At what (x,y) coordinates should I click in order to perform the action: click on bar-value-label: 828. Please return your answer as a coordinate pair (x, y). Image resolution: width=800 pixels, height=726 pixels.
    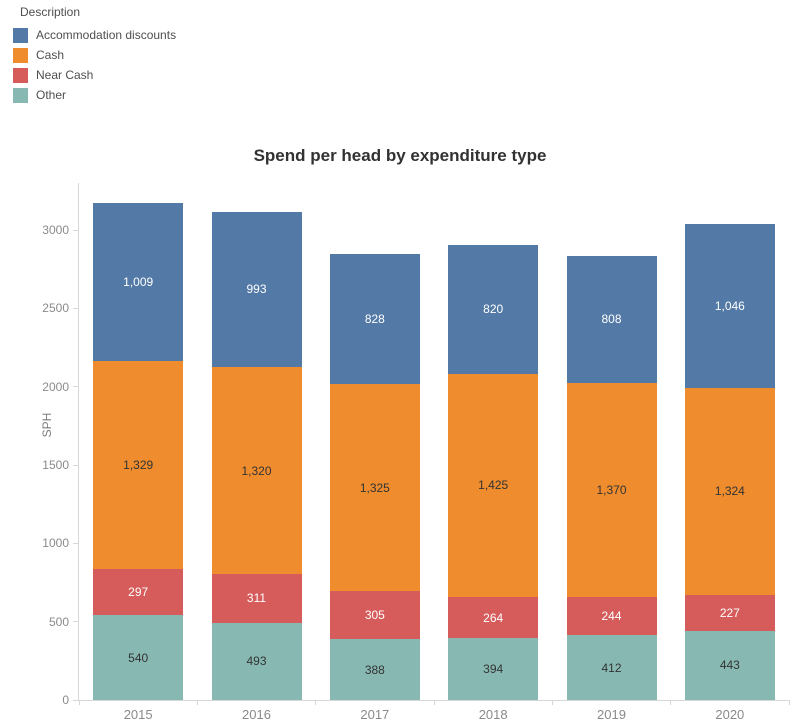
    Looking at the image, I should click on (374, 318).